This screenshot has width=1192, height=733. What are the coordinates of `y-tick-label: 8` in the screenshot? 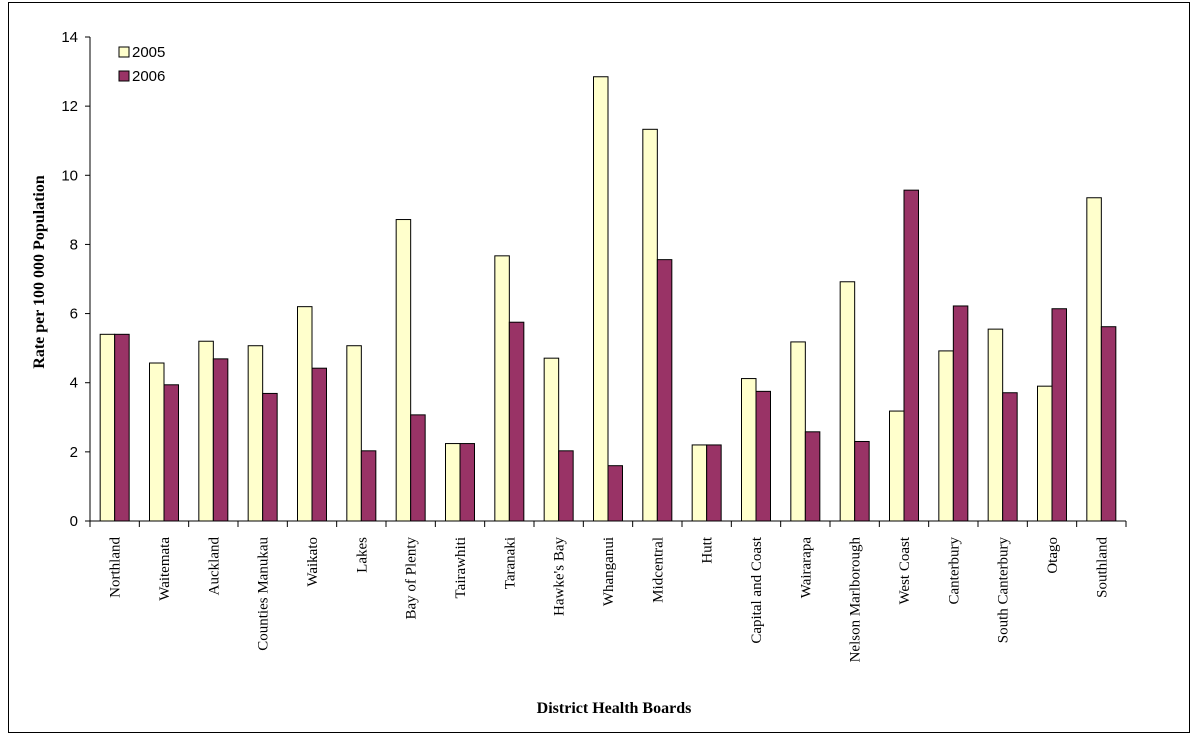 It's located at (74, 244).